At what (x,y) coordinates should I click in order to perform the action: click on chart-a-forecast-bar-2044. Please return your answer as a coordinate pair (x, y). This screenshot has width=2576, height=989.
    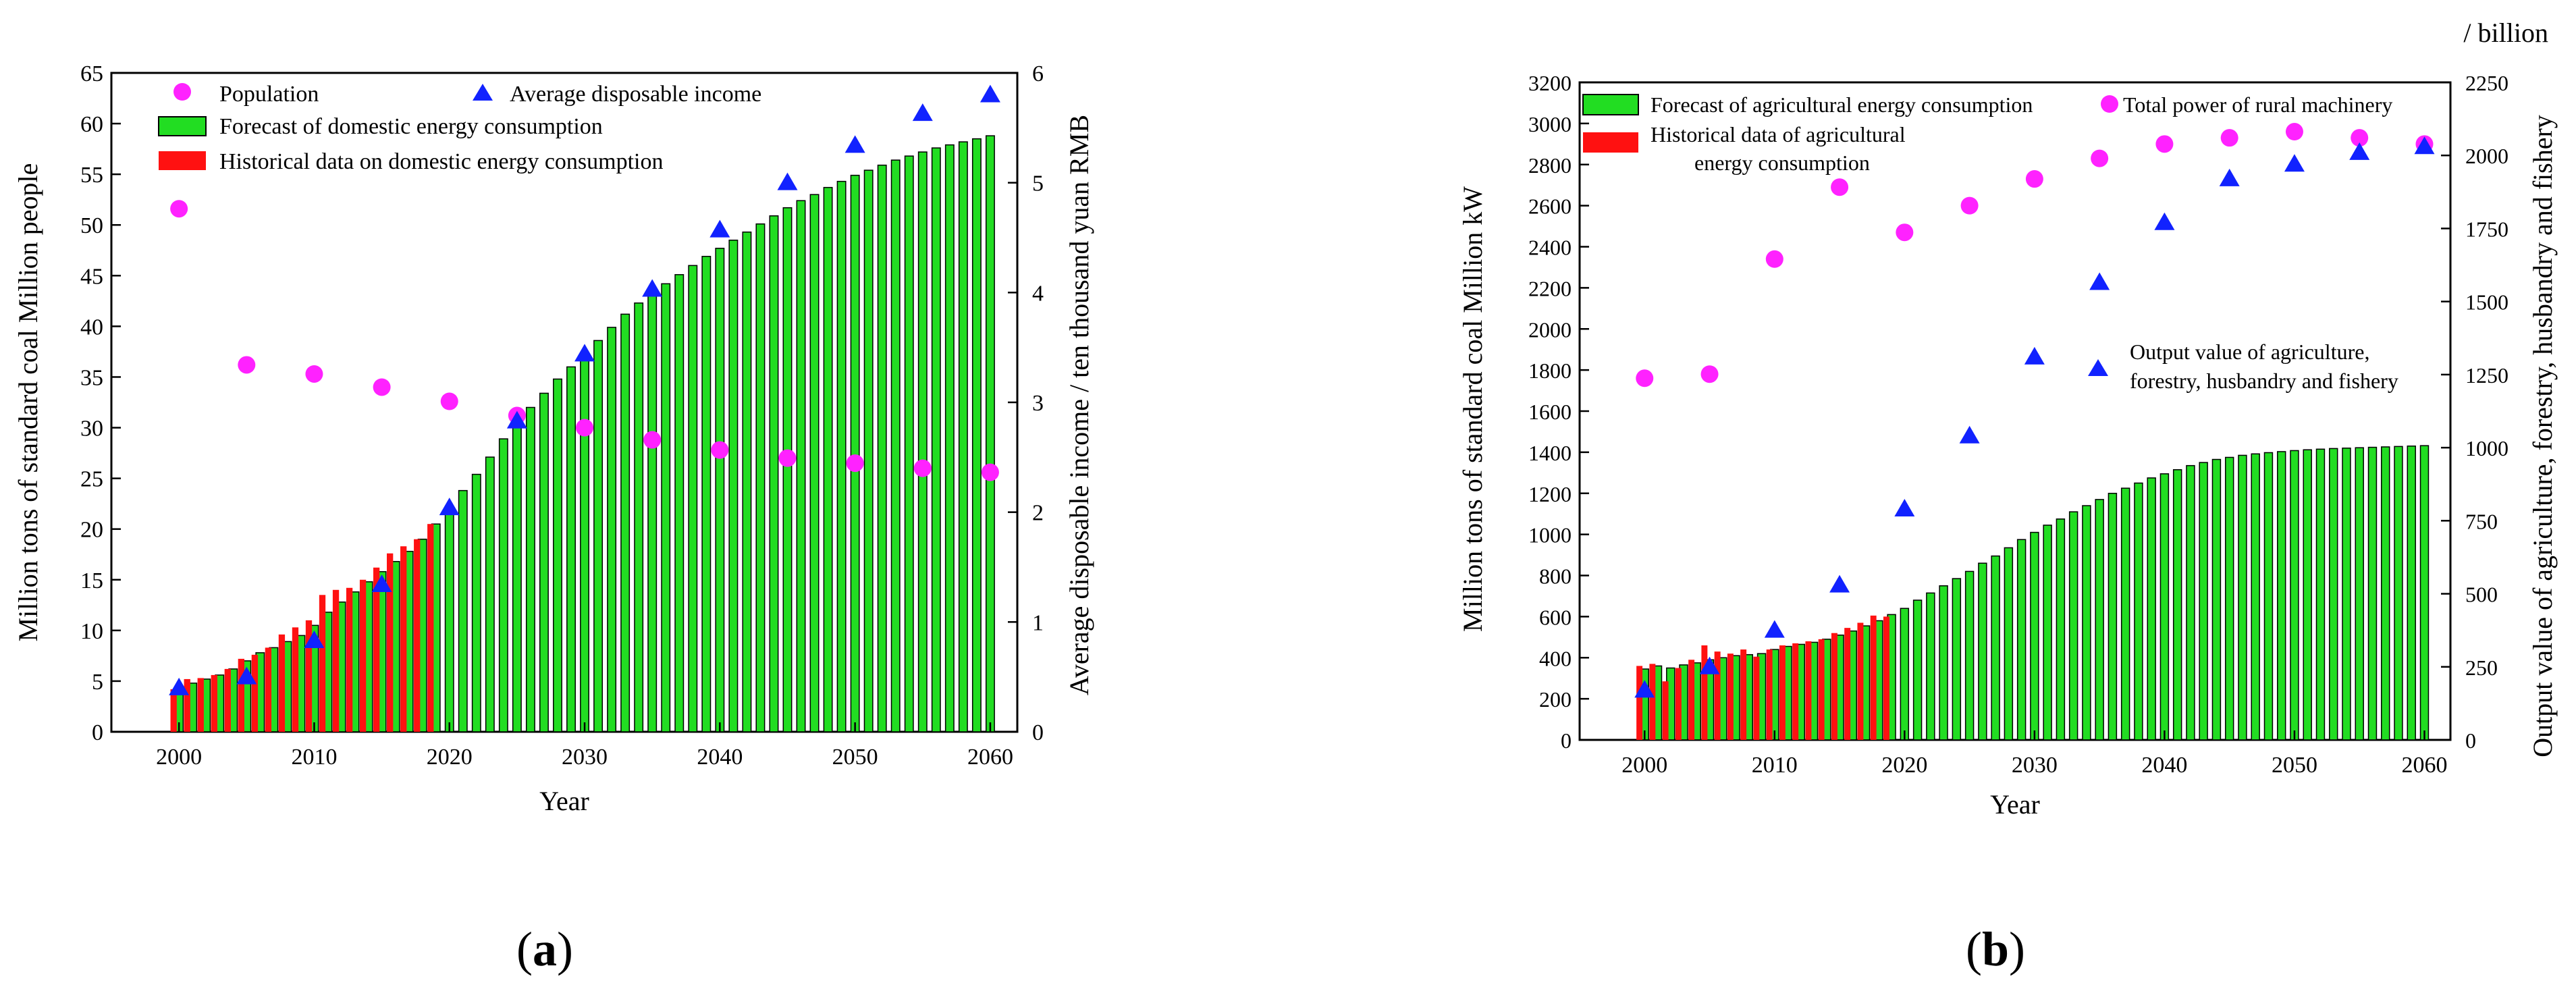
    Looking at the image, I should click on (774, 474).